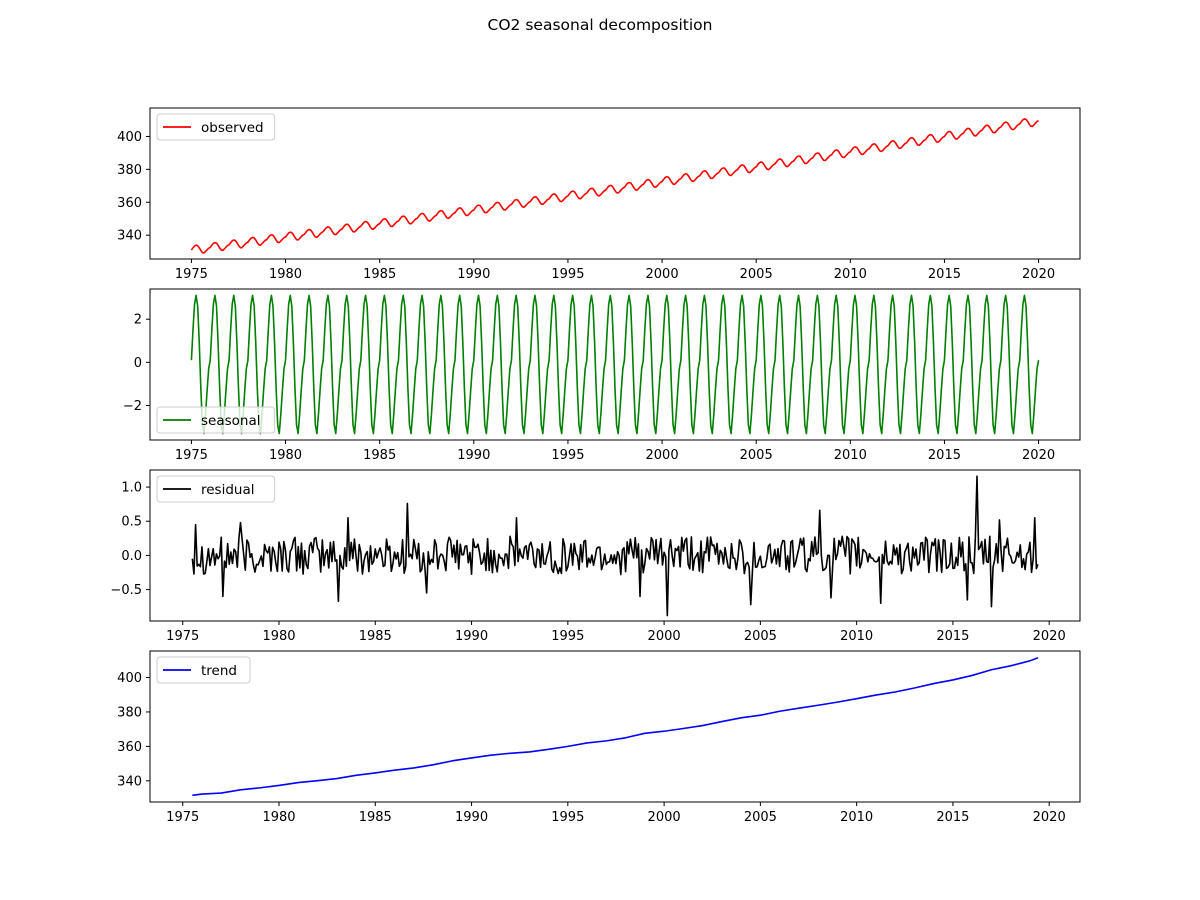 This screenshot has width=1200, height=900. I want to click on y-tick-label: −2, so click(132, 406).